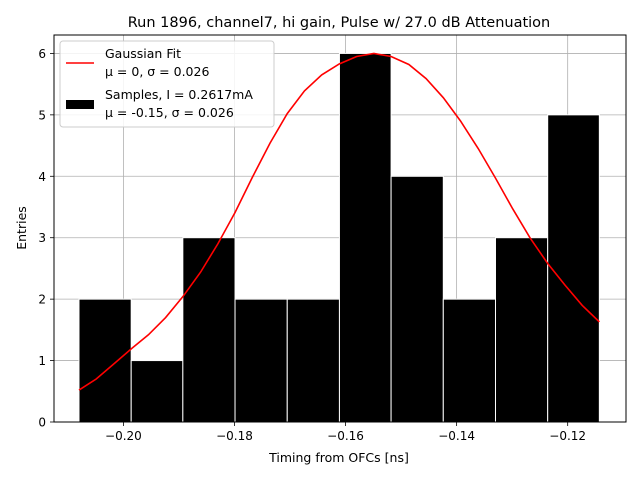  What do you see at coordinates (234, 436) in the screenshot?
I see `x-tick-label: −0.18` at bounding box center [234, 436].